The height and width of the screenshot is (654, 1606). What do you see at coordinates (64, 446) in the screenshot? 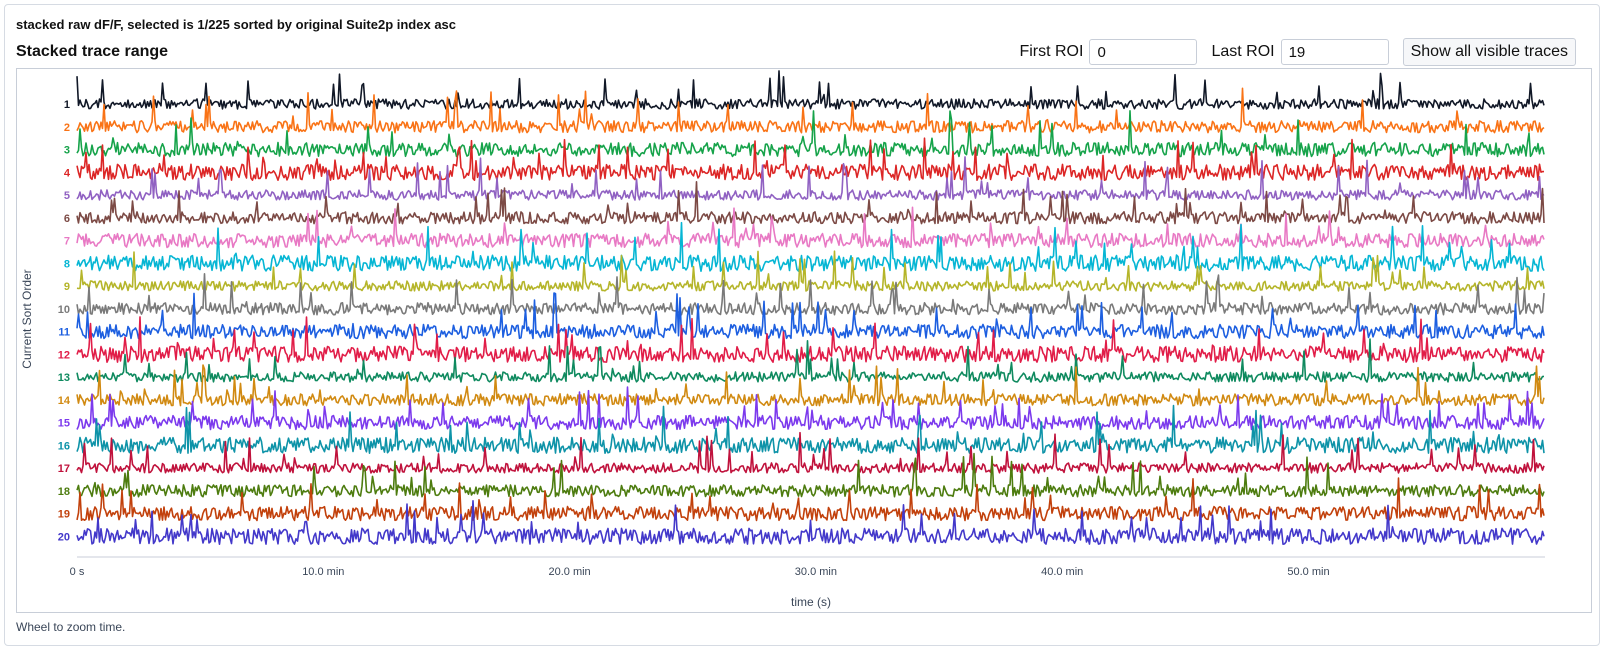
I see `row-label-16: 16` at bounding box center [64, 446].